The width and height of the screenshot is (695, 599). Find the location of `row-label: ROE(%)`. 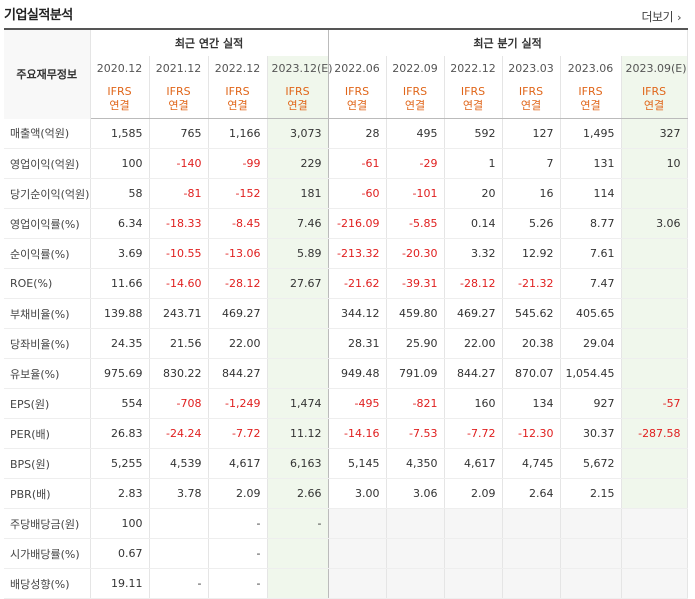

row-label: ROE(%) is located at coordinates (47, 283).